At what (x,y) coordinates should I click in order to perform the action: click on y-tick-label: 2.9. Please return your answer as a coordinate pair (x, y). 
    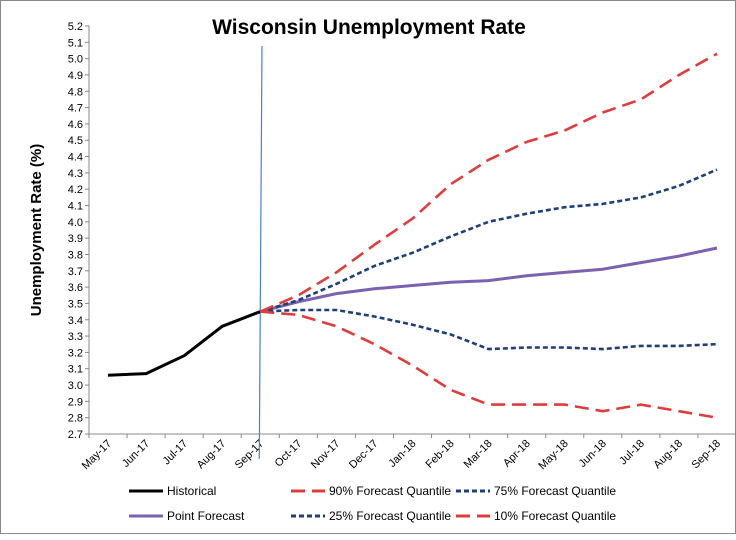
    Looking at the image, I should click on (75, 402).